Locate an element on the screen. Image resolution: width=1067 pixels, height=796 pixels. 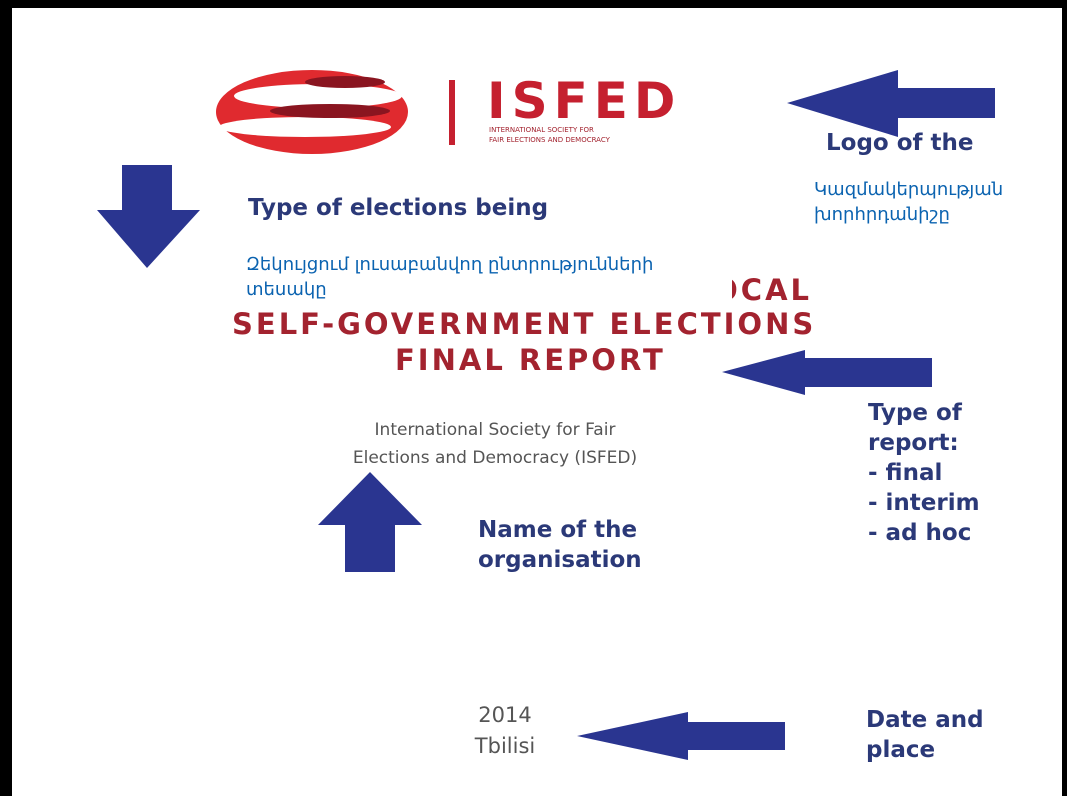
logo-ribbon is located at coordinates (312, 112).